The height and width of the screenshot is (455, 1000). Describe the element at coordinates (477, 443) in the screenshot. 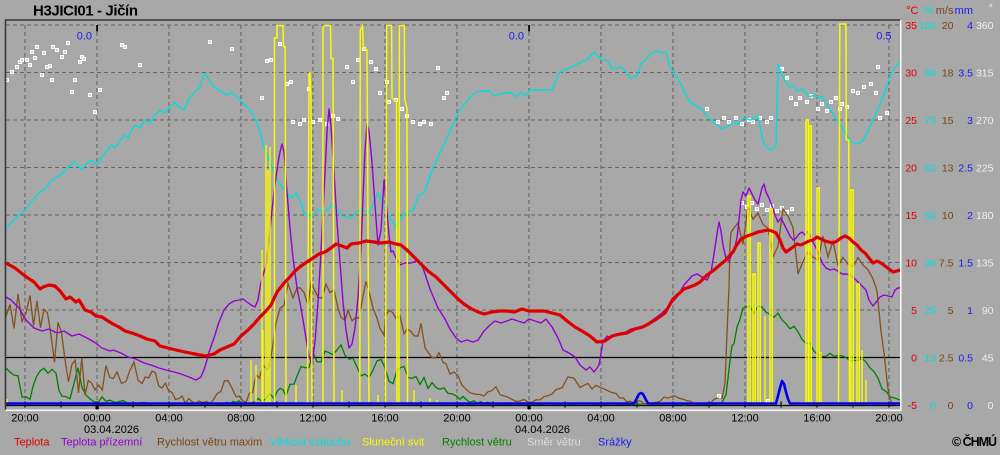

I see `svg-text: Rychlost větru` at that location.